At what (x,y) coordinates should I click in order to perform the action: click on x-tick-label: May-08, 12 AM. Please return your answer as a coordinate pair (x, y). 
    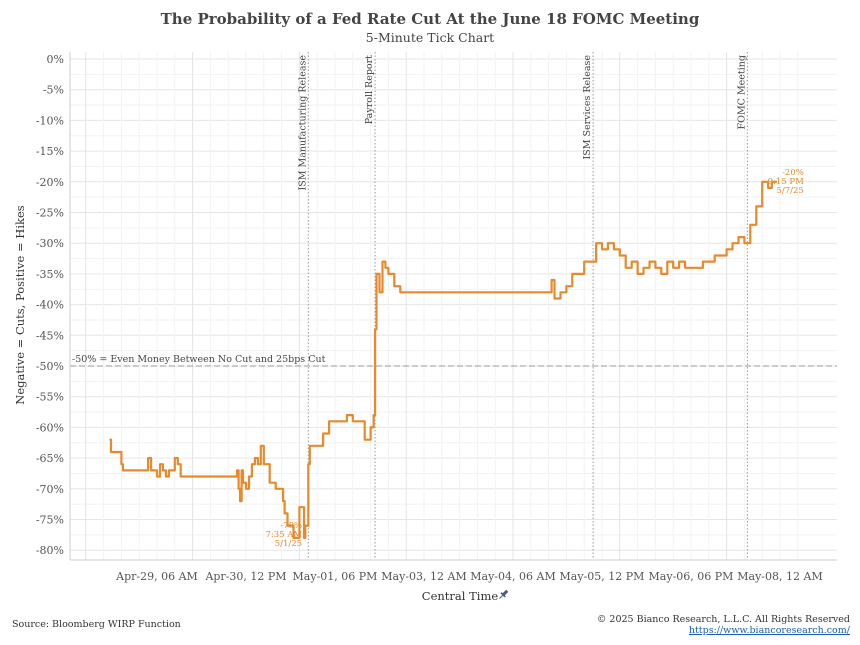
    Looking at the image, I should click on (779, 576).